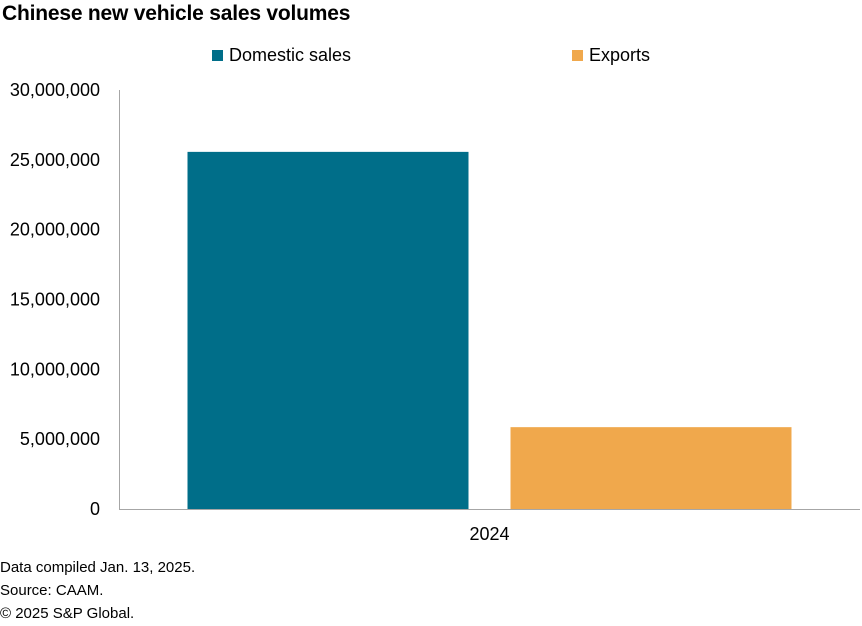 This screenshot has width=862, height=626. Describe the element at coordinates (651, 468) in the screenshot. I see `bar-exports` at that location.